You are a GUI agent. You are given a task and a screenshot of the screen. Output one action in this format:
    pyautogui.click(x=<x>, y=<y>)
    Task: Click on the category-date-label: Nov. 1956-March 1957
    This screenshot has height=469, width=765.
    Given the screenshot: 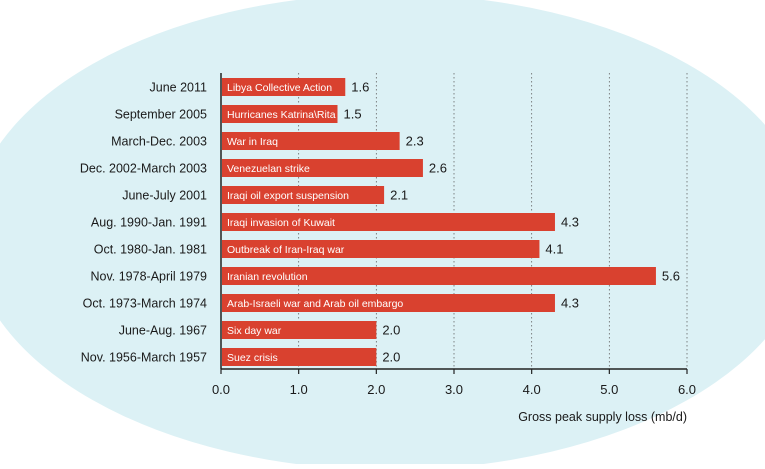 What is the action you would take?
    pyautogui.click(x=144, y=358)
    